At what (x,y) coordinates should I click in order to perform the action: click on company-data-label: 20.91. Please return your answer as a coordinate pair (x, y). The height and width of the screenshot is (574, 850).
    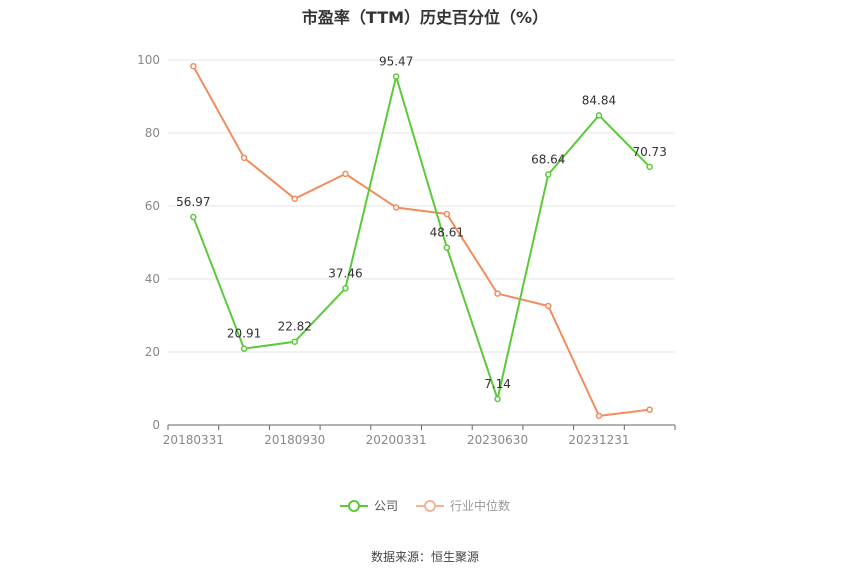
    Looking at the image, I should click on (244, 334).